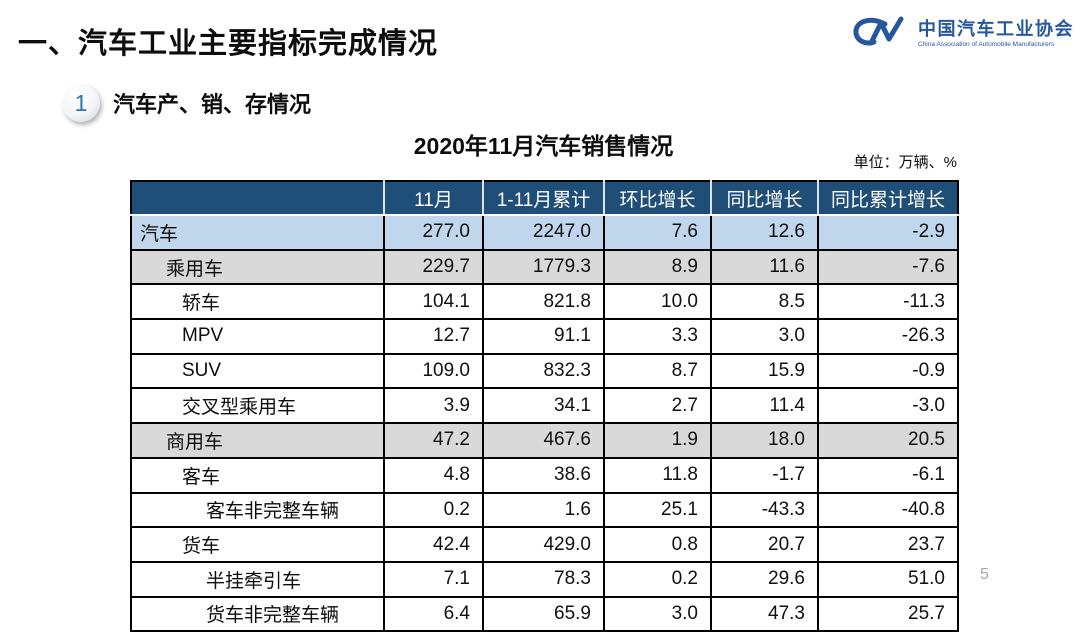  What do you see at coordinates (764, 406) in the screenshot?
I see `row-value: 11.4` at bounding box center [764, 406].